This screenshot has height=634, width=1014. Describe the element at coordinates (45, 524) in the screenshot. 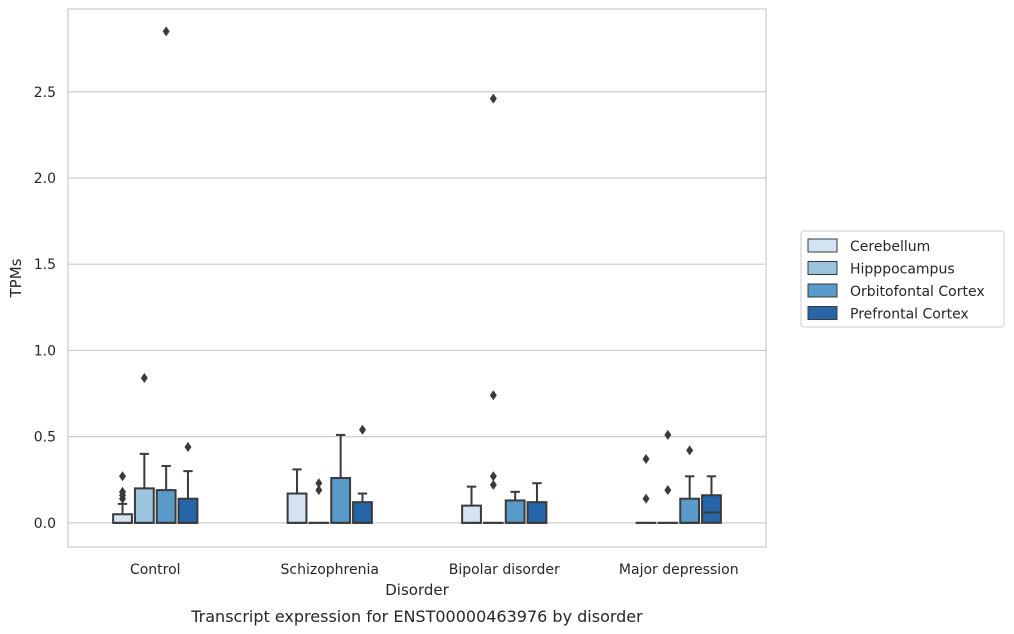

I see `y-tick-label: 0.0` at that location.